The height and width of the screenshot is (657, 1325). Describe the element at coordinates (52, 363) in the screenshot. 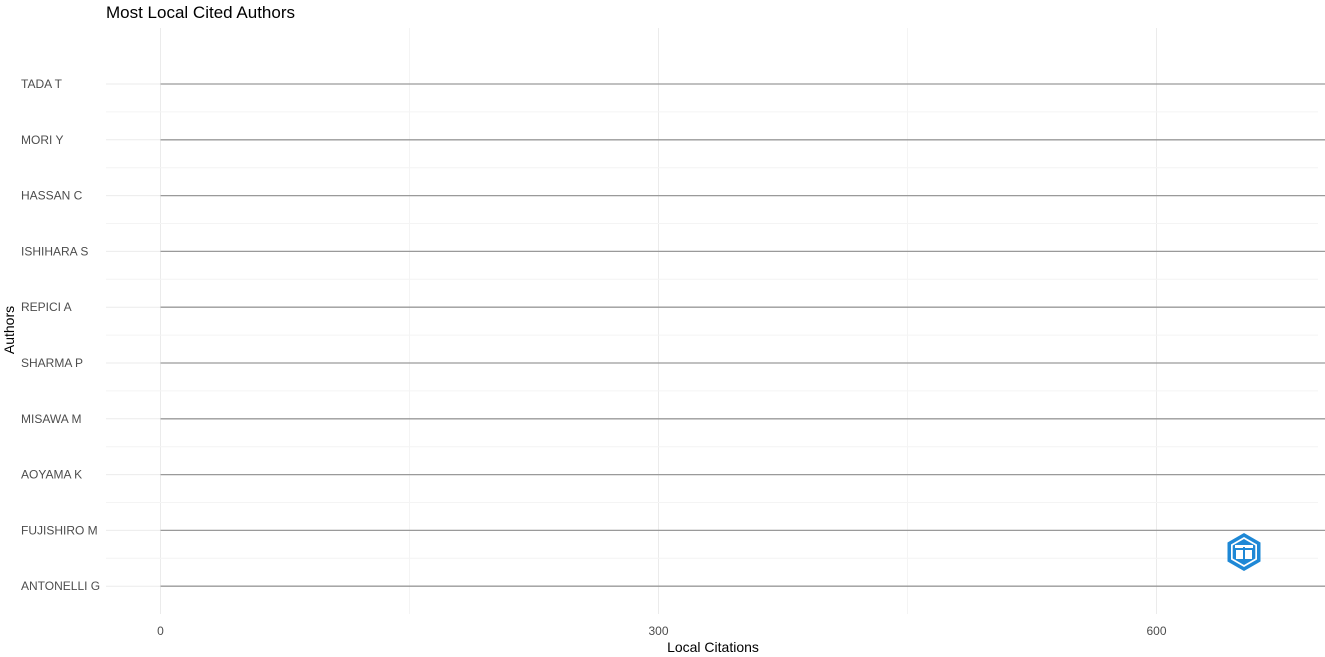

I see `y-tick-label: SHARMA P` at that location.